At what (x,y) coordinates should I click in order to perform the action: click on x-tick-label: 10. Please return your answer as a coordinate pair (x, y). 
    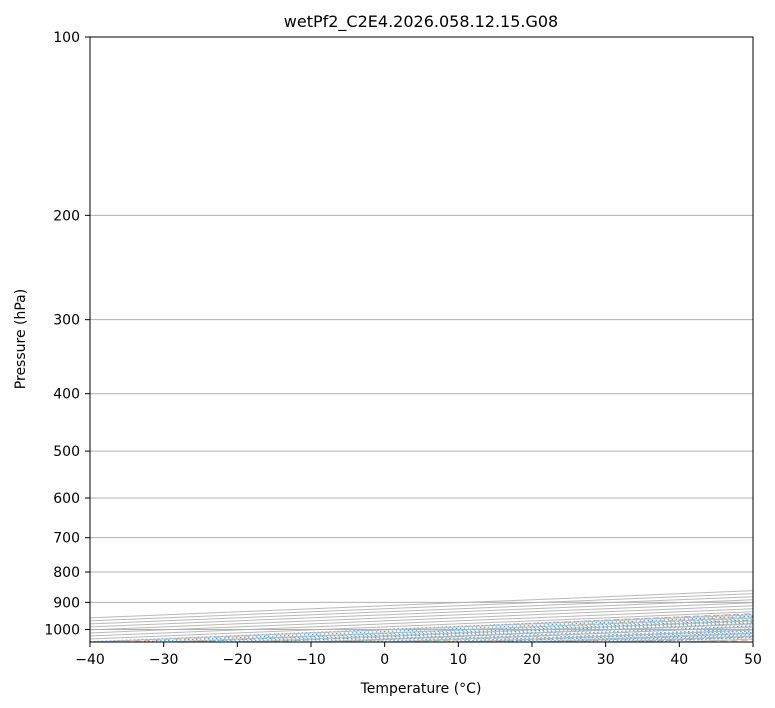
    Looking at the image, I should click on (458, 660).